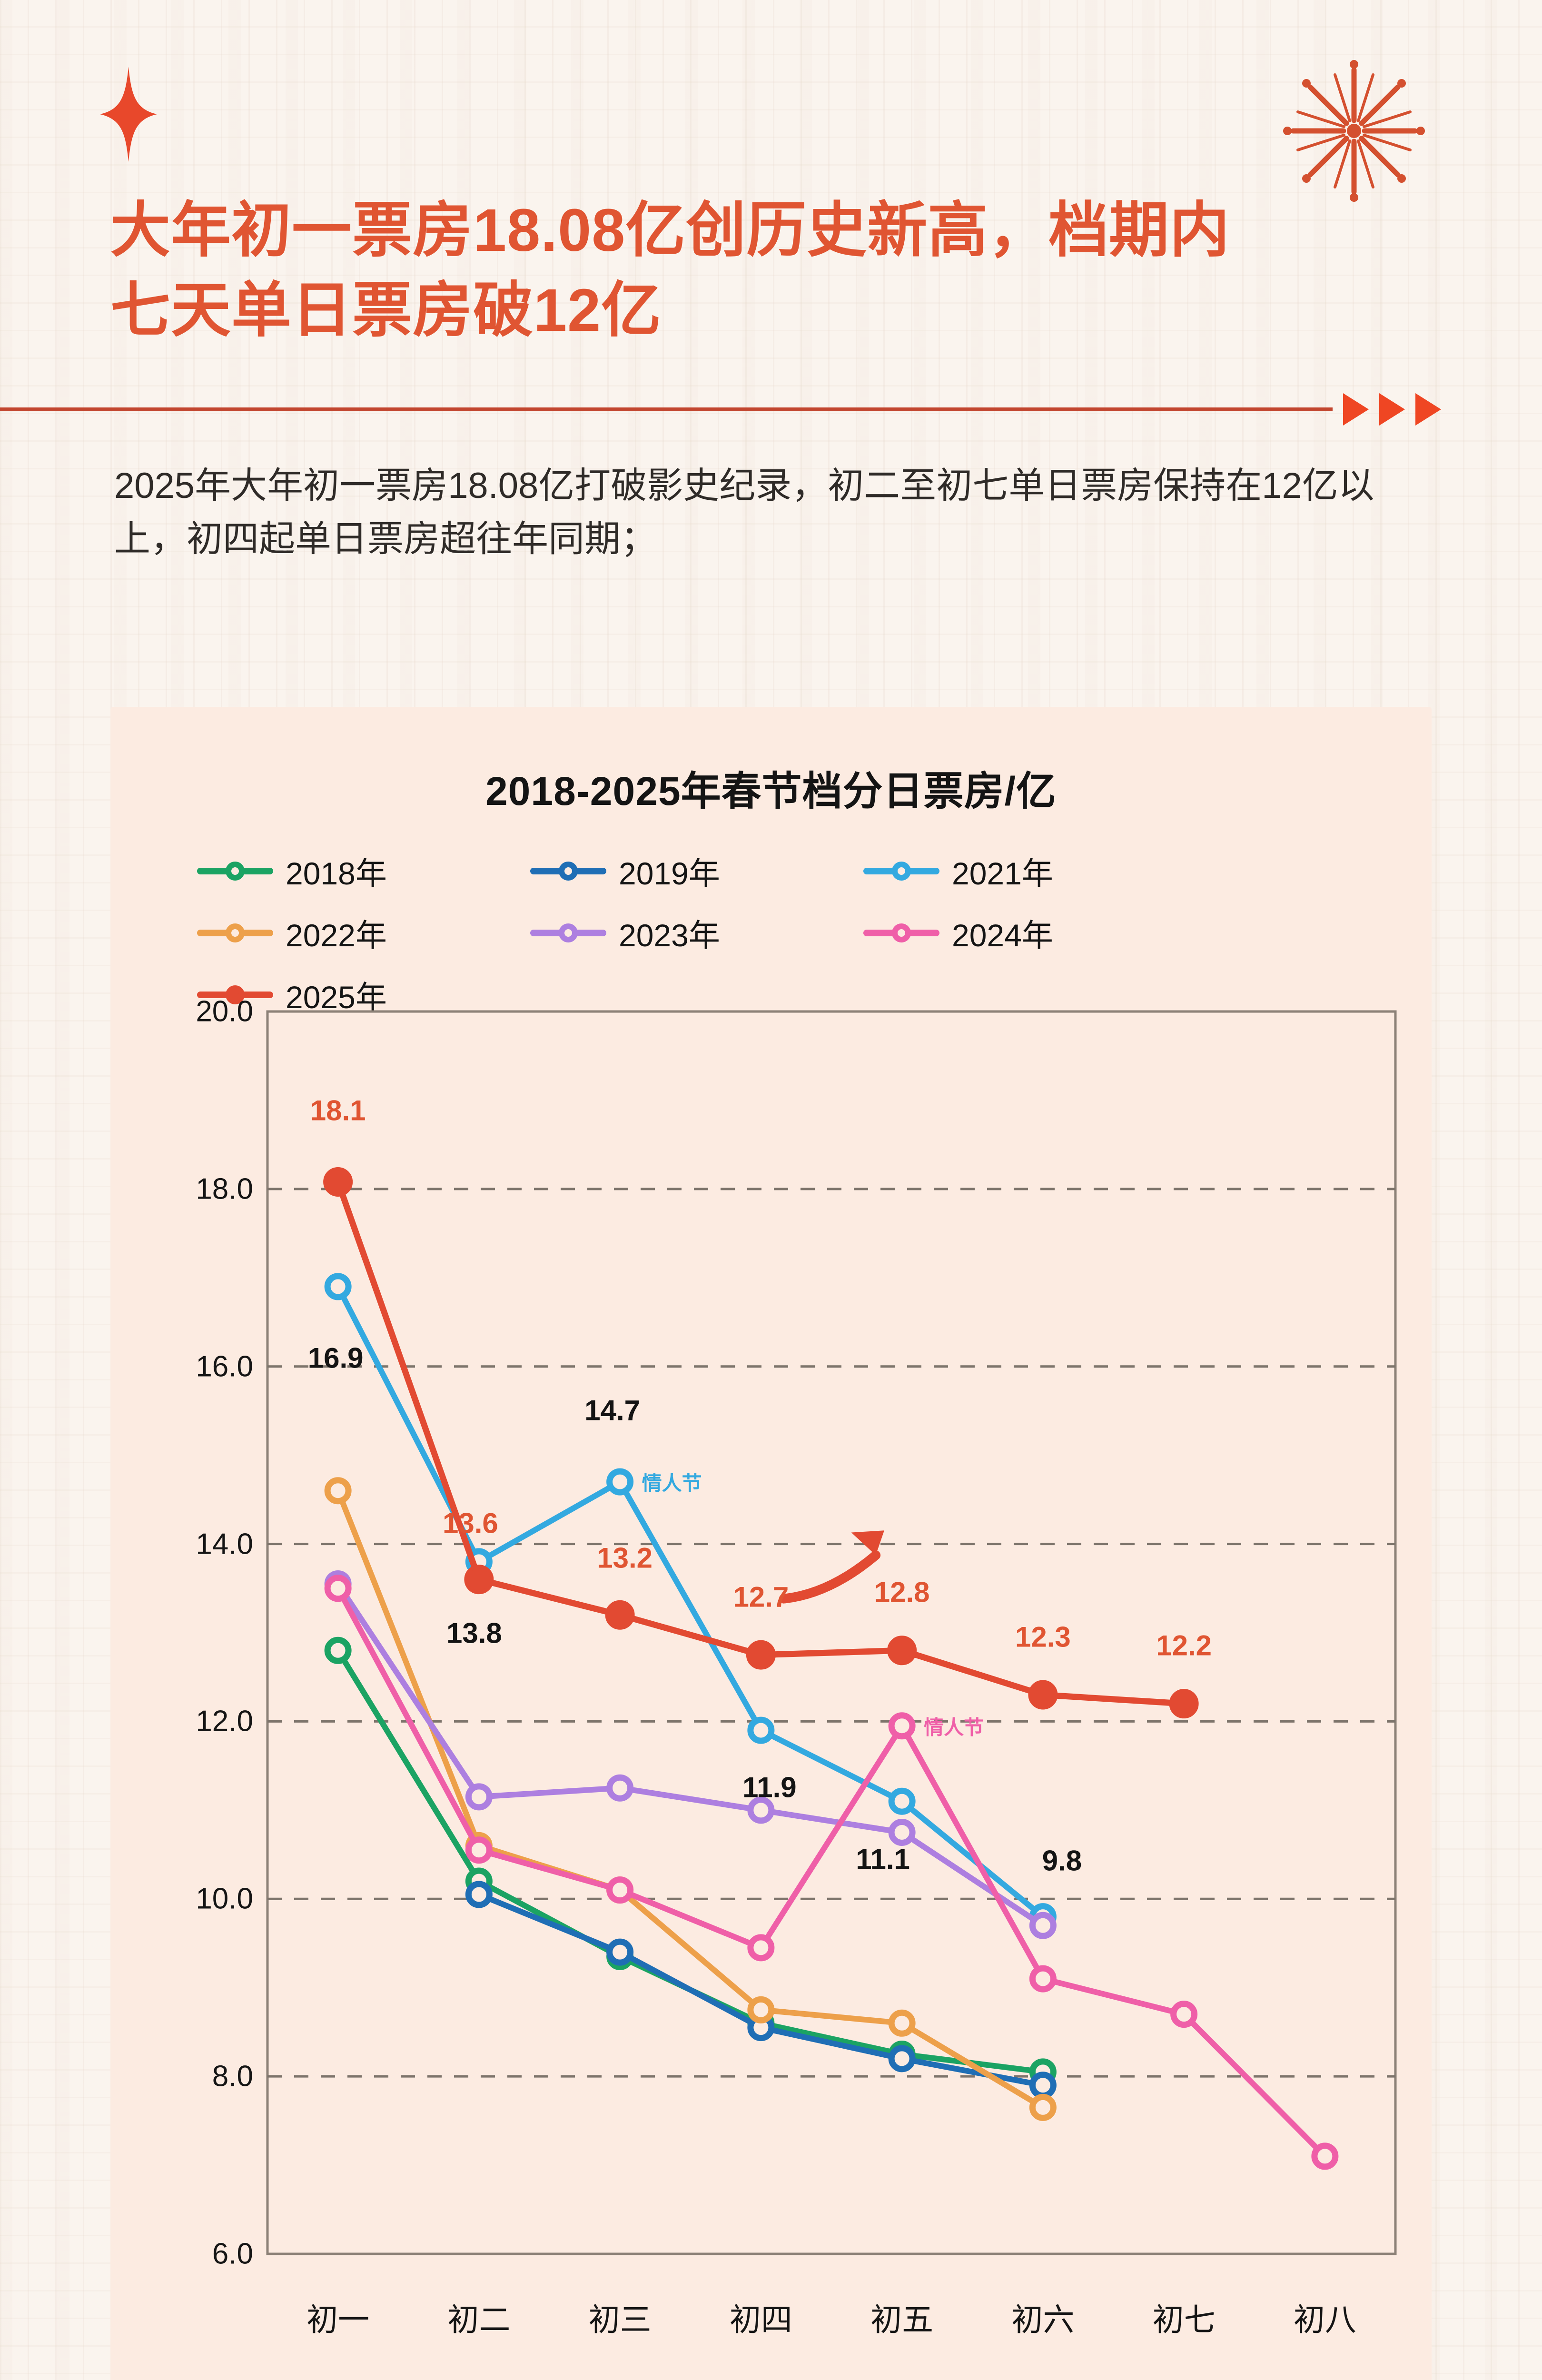 The image size is (1542, 2380). I want to click on legend-item-2018年: 2018年, so click(363, 871).